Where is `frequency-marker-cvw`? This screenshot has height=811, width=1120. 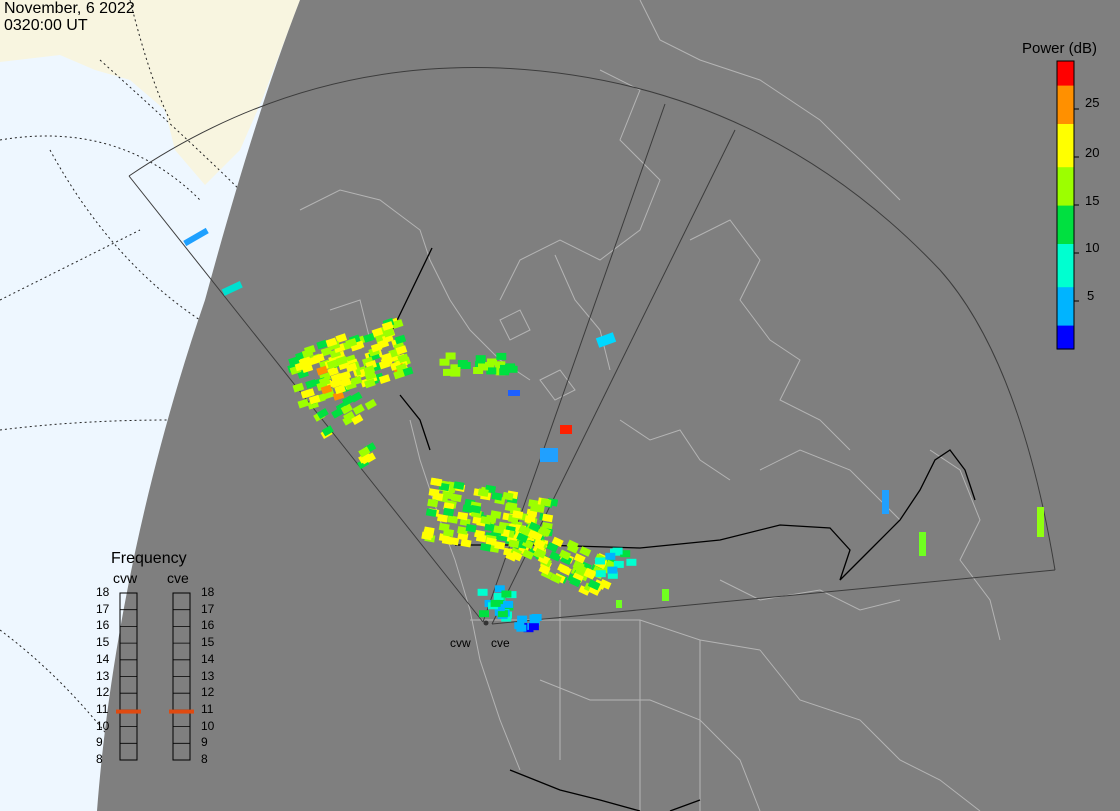 frequency-marker-cvw is located at coordinates (128, 711).